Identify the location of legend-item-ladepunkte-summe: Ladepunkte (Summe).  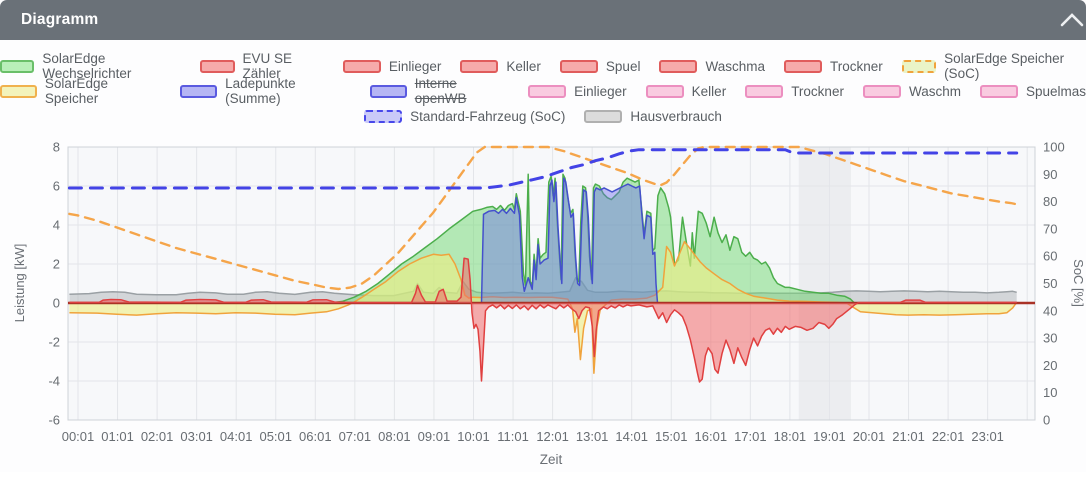
(265, 91).